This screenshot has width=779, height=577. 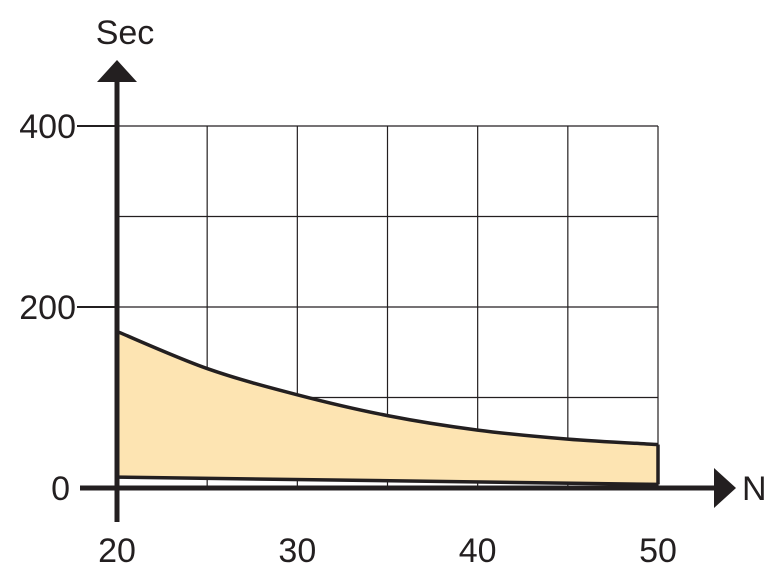 I want to click on upper-bound-line, so click(x=387, y=388).